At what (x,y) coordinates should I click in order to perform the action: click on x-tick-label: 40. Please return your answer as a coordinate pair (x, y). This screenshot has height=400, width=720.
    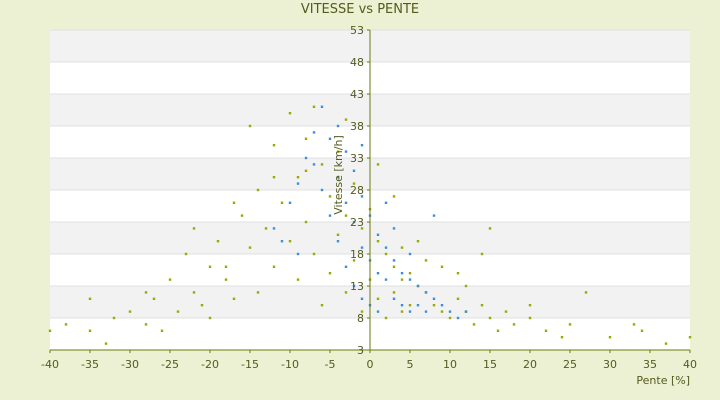
    Looking at the image, I should click on (690, 364).